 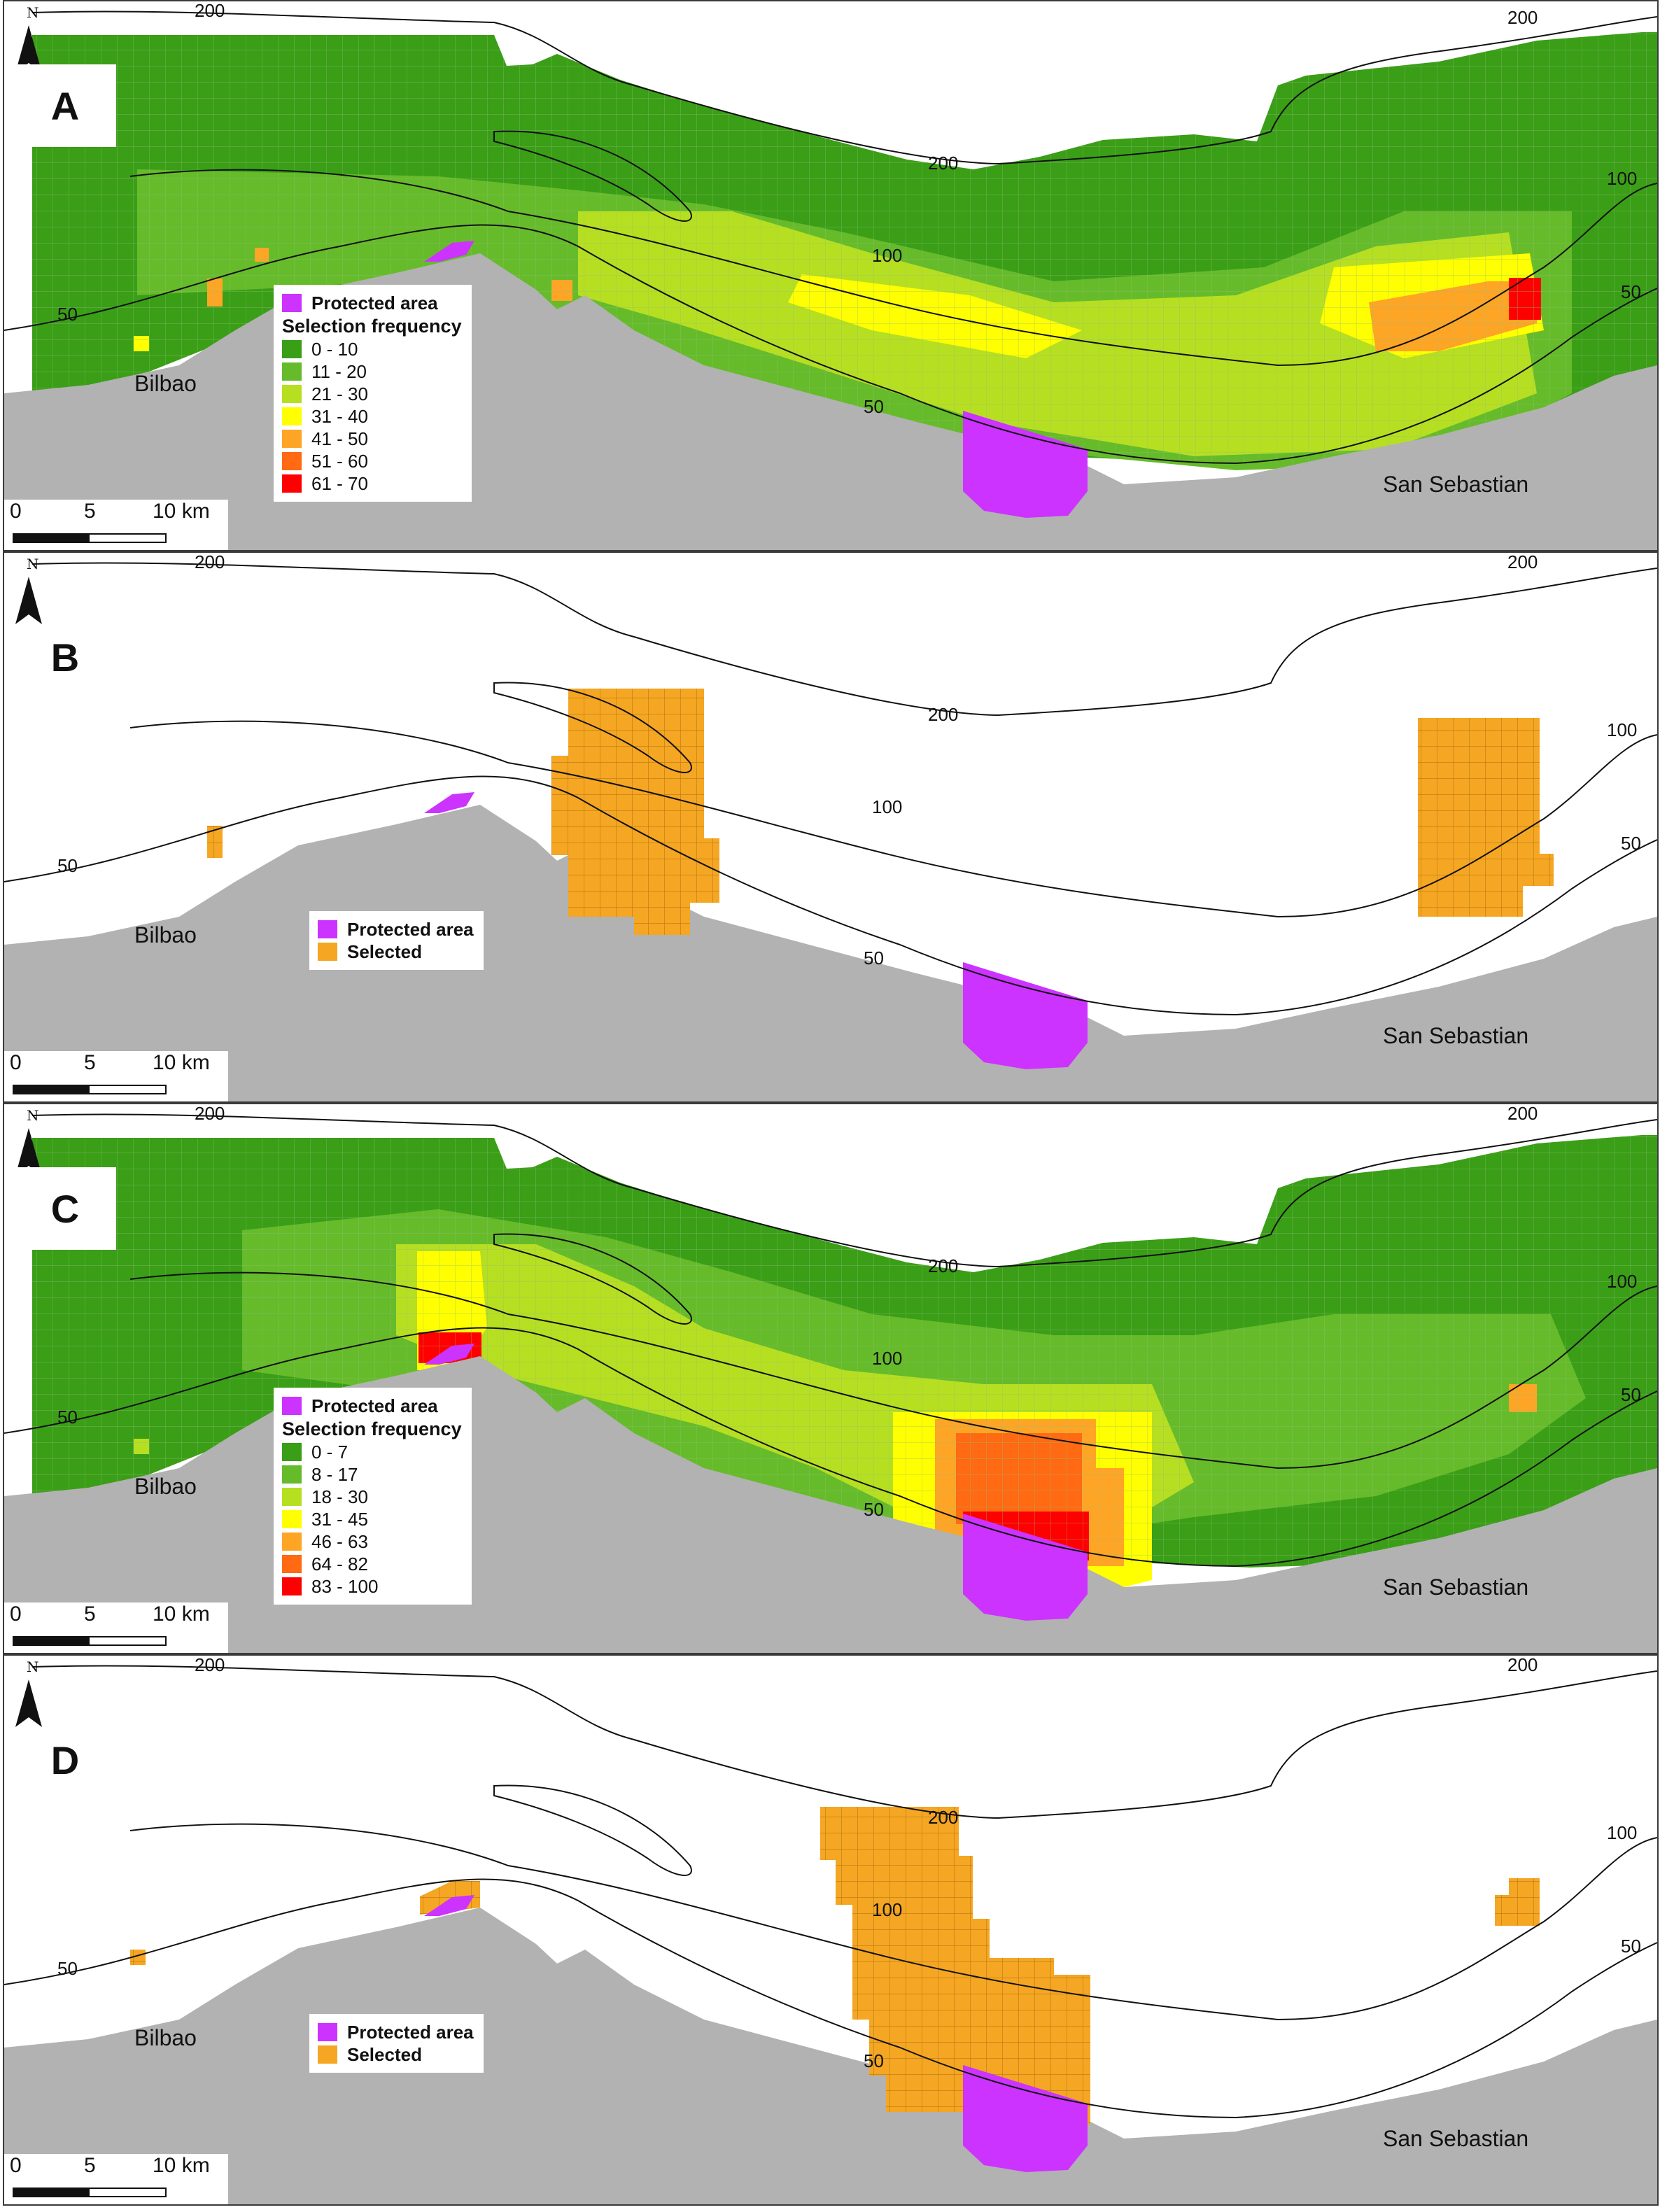 What do you see at coordinates (339, 438) in the screenshot?
I see `legend-class: 41 - 50` at bounding box center [339, 438].